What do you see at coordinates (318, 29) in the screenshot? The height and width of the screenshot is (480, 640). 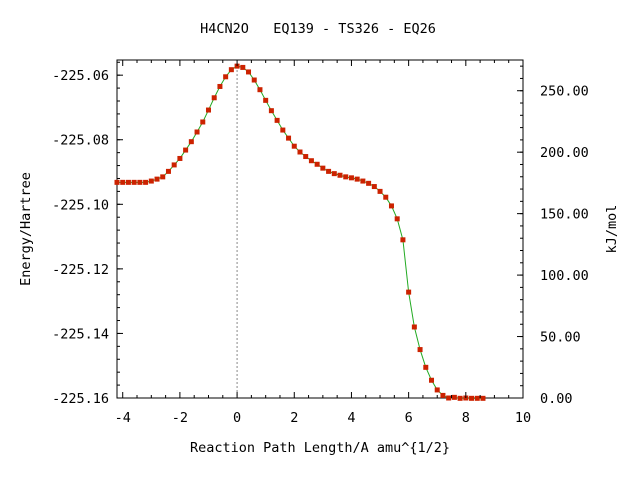 I see `chart-title: H4CN2O EQ139 - TS326 - EQ26` at bounding box center [318, 29].